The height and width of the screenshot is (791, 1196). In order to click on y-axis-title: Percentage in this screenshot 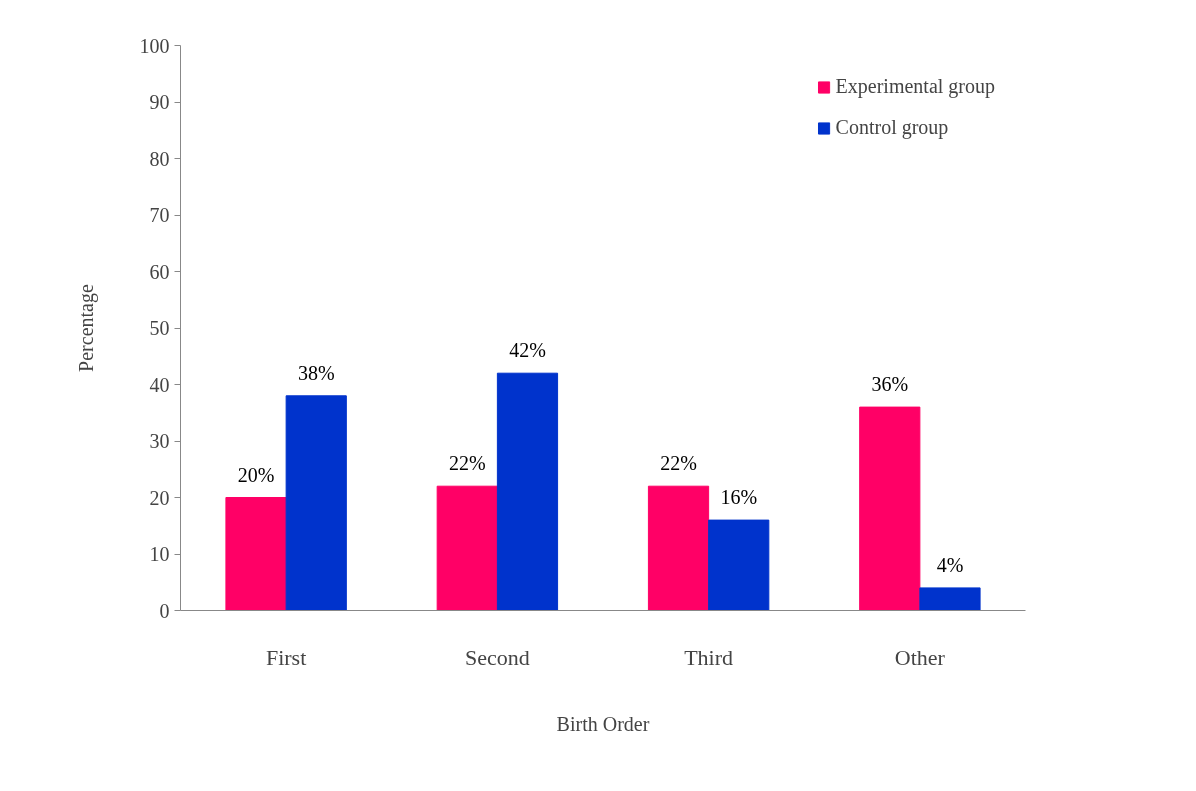, I will do `click(86, 328)`.